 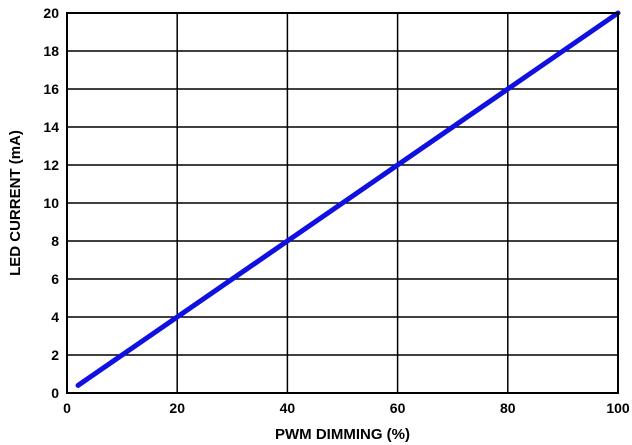 I want to click on y-tick-label: 16, so click(x=51, y=89).